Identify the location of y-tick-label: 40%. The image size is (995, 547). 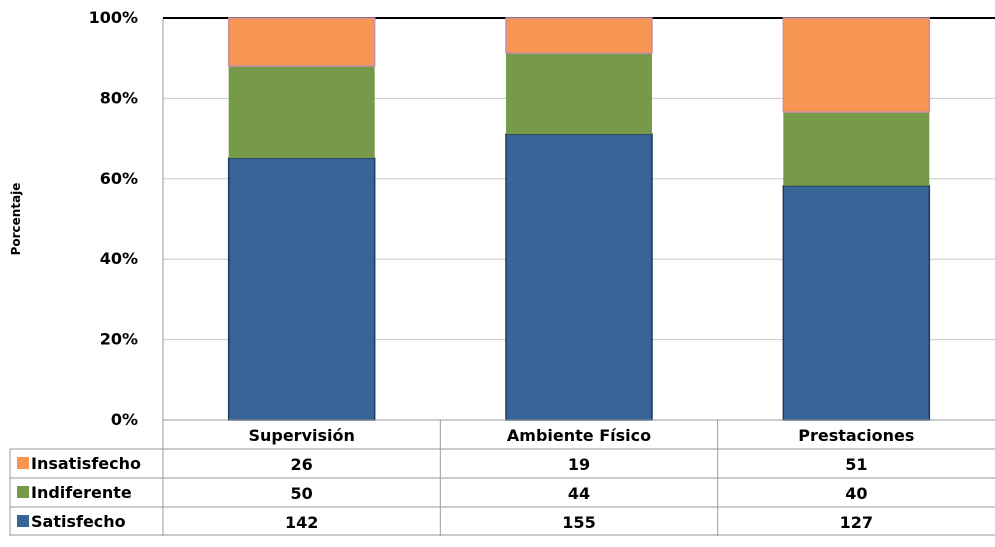
(119, 258).